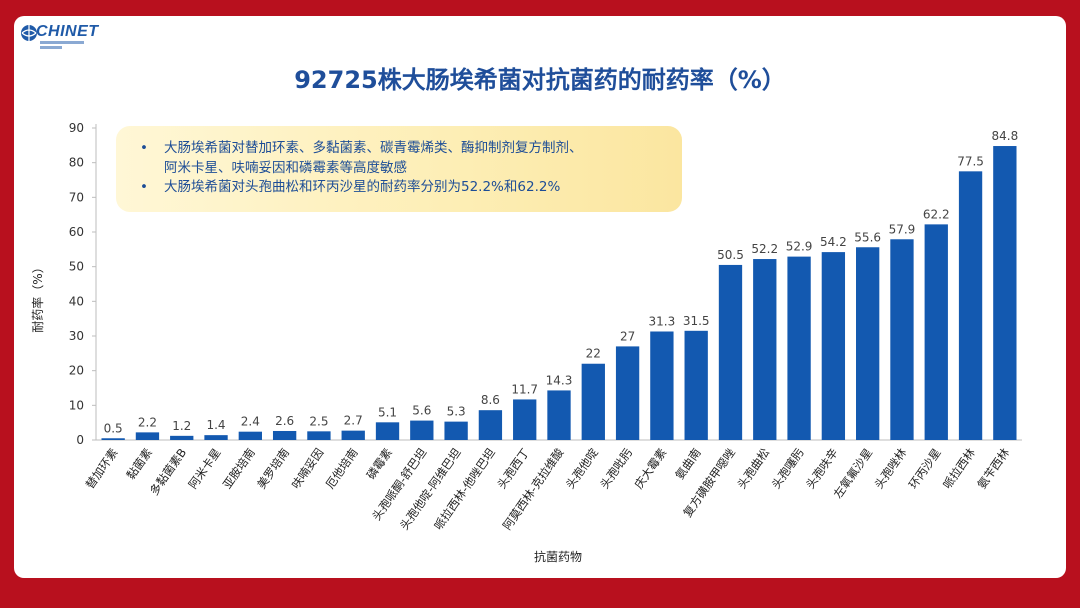 This screenshot has height=608, width=1080. I want to click on logo-wordmark: CHINET, so click(67, 31).